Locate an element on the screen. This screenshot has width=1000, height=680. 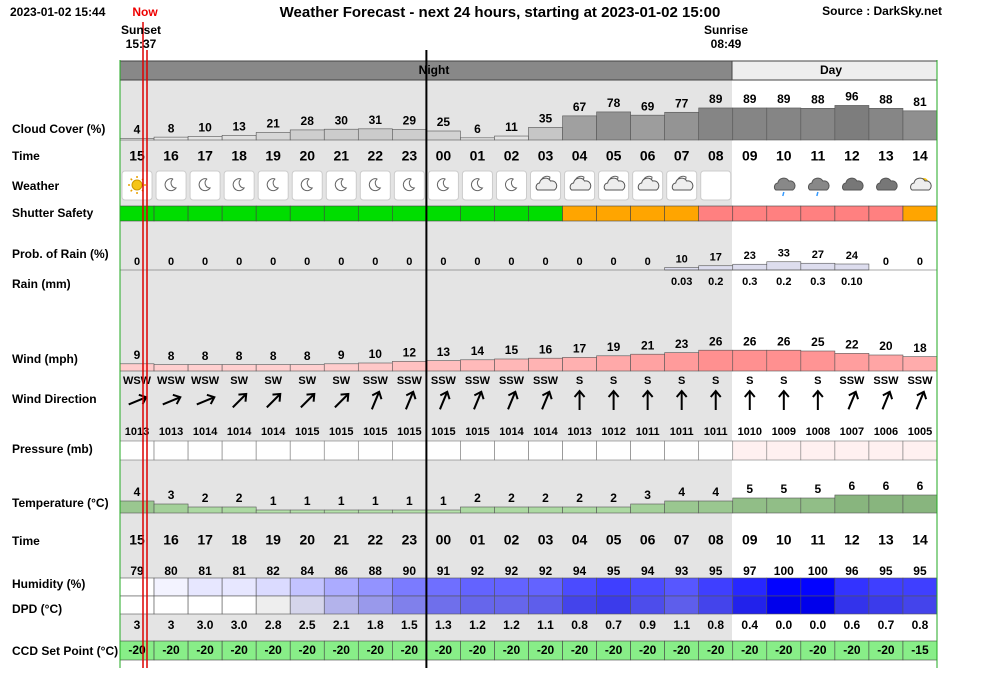
cloud-value: 89 is located at coordinates (784, 99).